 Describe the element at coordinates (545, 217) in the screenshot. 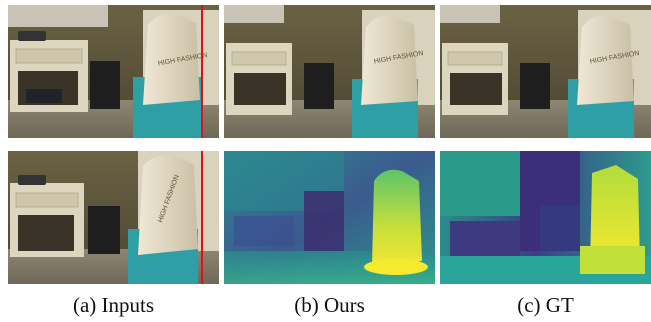

I see `gt-depth-map` at that location.